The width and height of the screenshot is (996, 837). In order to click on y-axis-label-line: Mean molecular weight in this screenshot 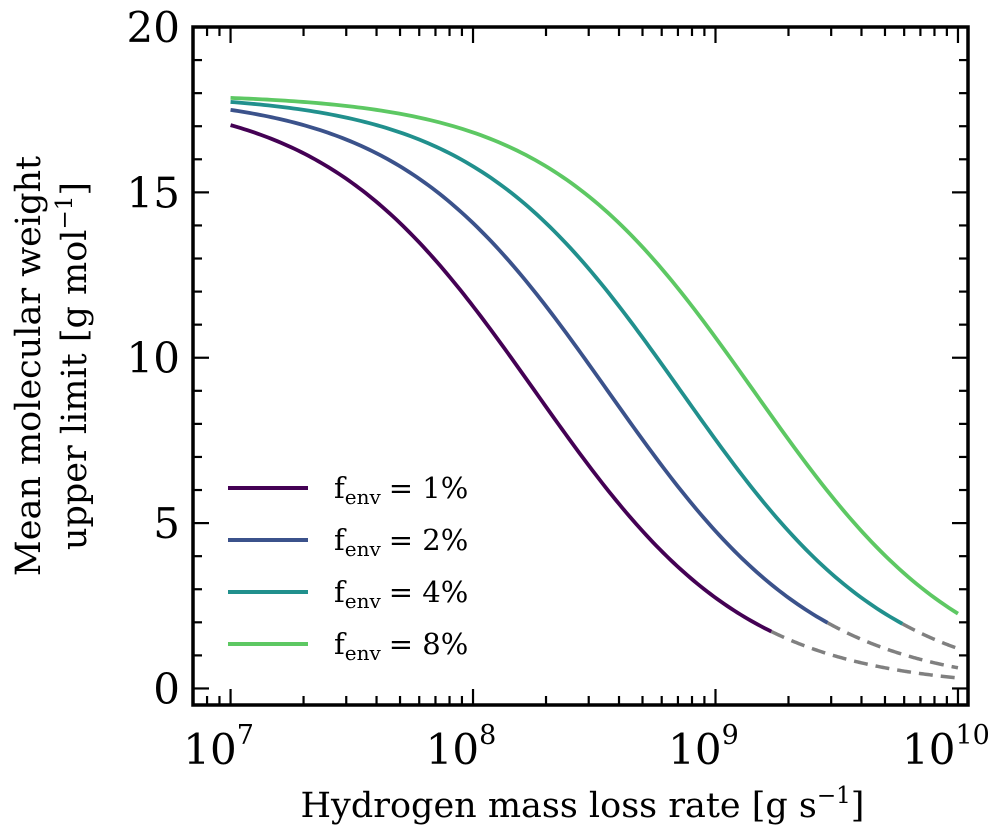, I will do `click(29, 366)`.